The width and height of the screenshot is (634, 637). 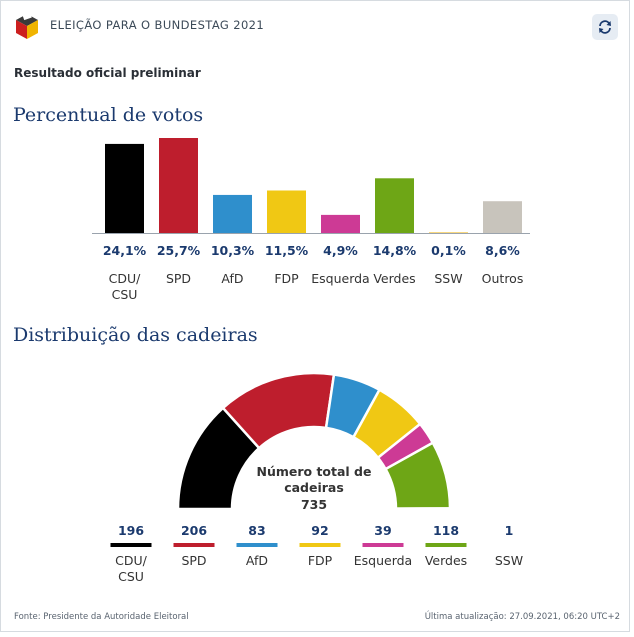 What do you see at coordinates (340, 250) in the screenshot?
I see `bar-value-label-4: 4,9%` at bounding box center [340, 250].